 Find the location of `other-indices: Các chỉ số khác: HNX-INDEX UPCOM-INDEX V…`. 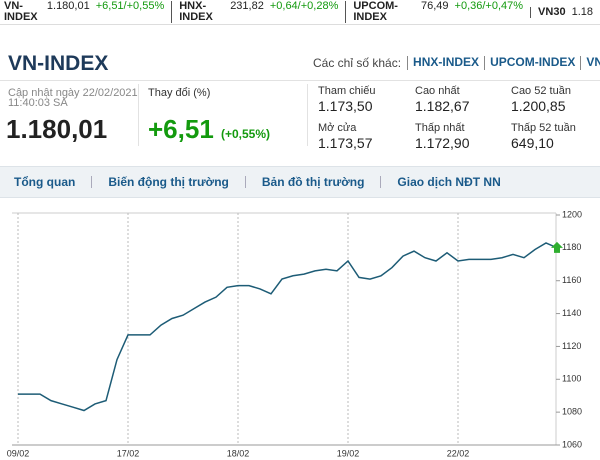

other-indices: Các chỉ số khác: HNX-INDEX UPCOM-INDEX V… is located at coordinates (456, 63).